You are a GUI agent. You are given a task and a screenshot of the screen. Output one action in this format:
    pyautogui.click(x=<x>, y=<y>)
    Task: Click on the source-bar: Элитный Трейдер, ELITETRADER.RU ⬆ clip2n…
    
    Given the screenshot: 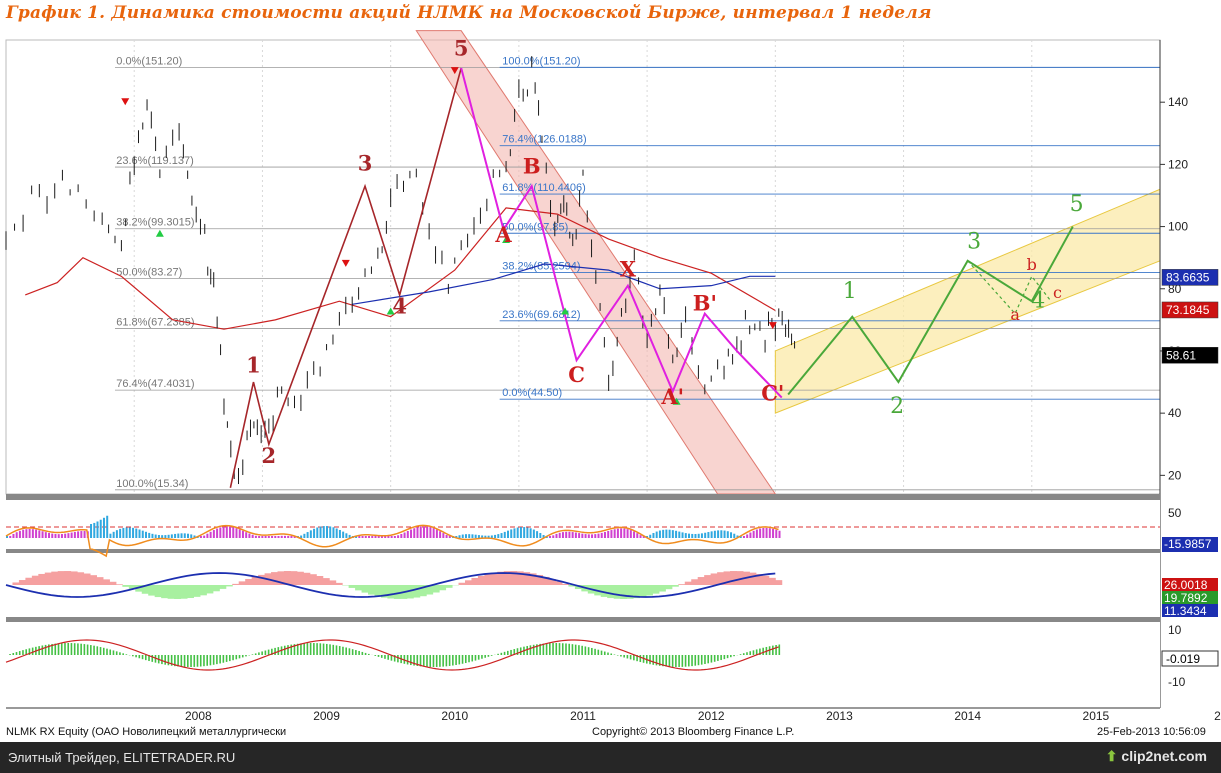 What is the action you would take?
    pyautogui.click(x=610, y=757)
    